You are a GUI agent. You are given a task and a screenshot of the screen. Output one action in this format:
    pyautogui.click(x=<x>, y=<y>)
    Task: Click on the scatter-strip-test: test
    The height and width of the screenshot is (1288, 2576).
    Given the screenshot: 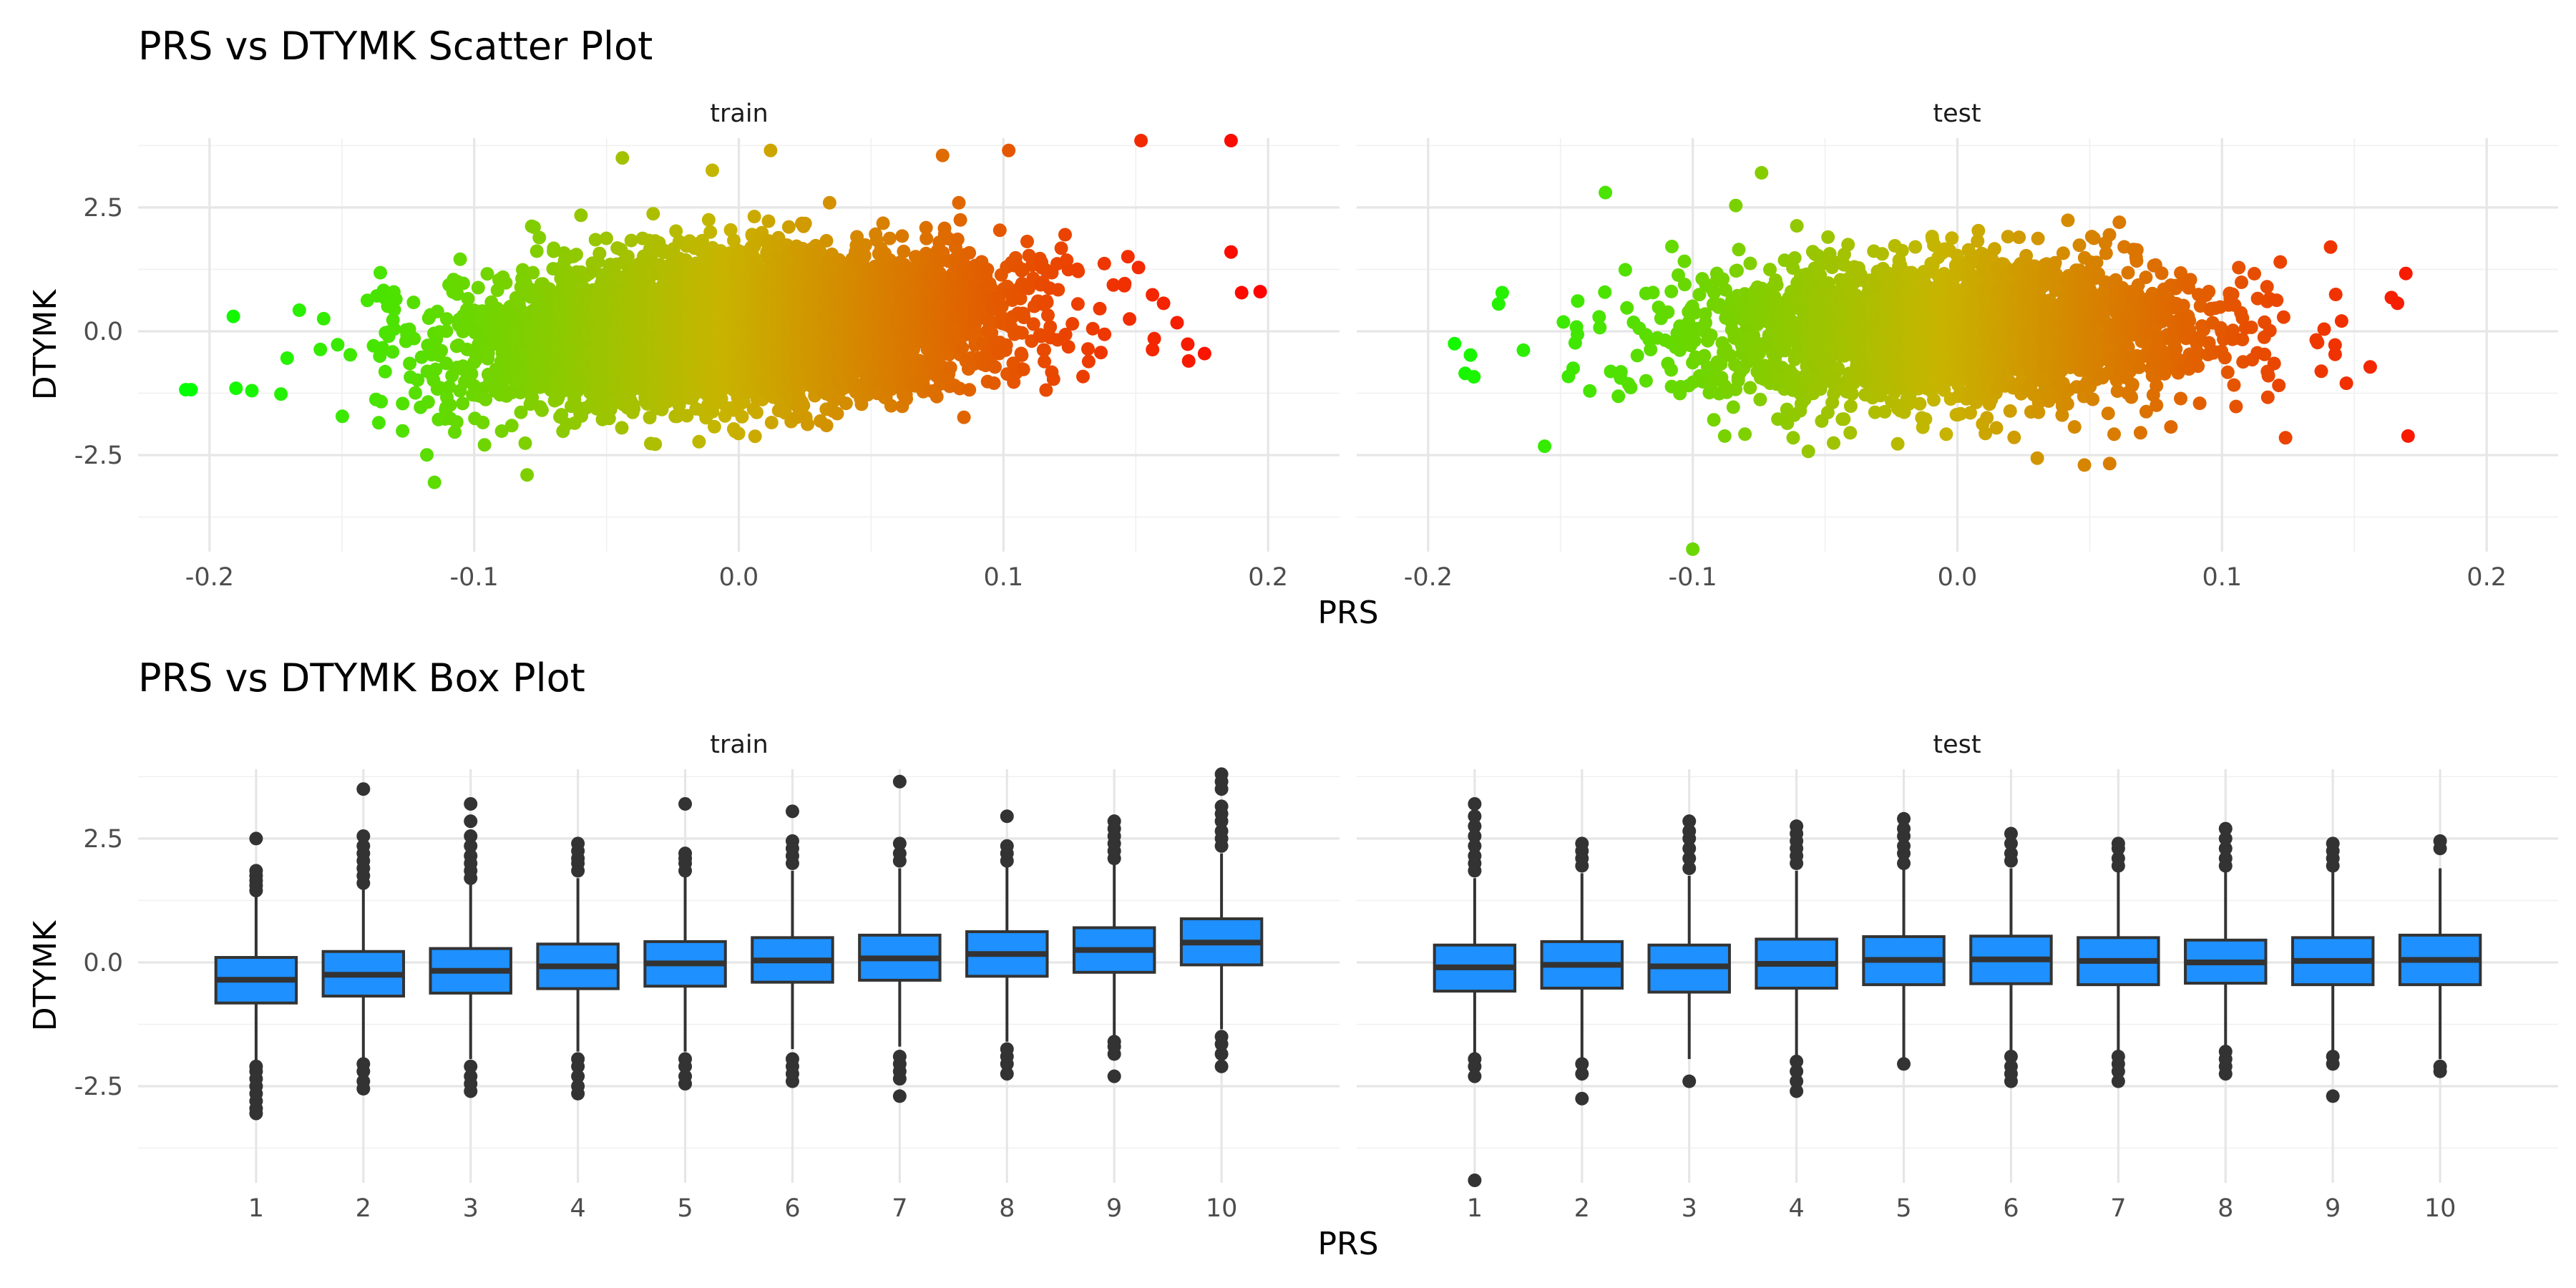 What is the action you would take?
    pyautogui.click(x=1957, y=113)
    